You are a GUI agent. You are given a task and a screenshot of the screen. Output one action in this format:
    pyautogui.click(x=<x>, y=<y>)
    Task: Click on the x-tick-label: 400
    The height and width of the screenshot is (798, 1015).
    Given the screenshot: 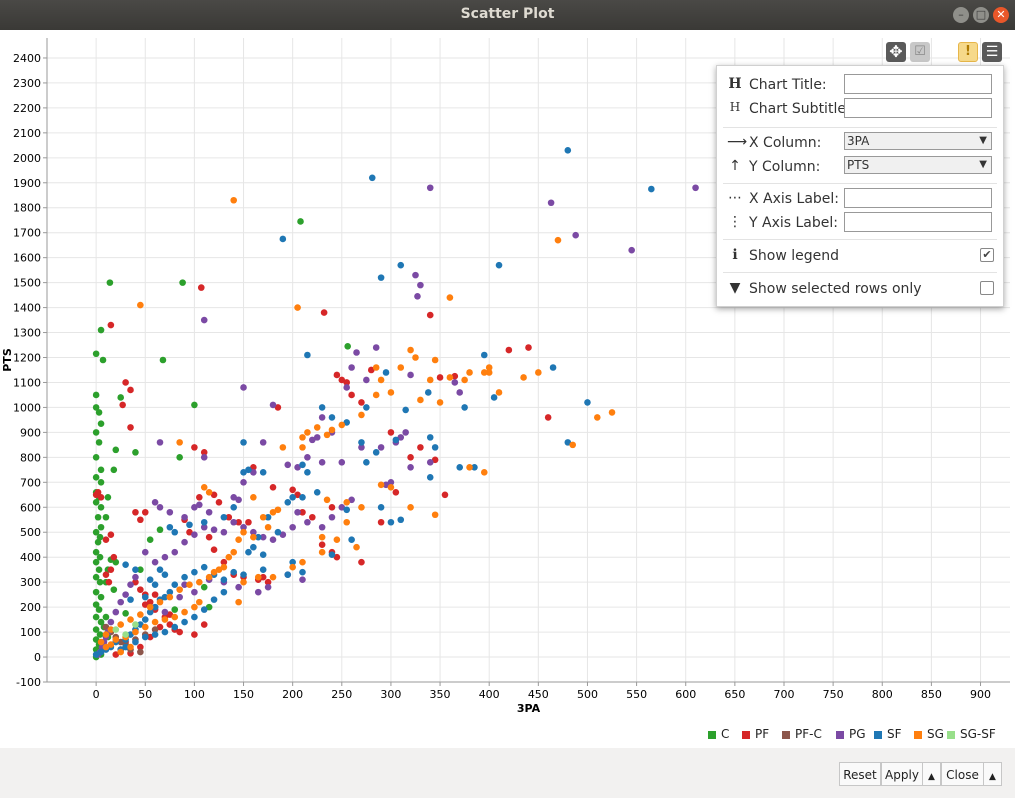 What is the action you would take?
    pyautogui.click(x=489, y=694)
    